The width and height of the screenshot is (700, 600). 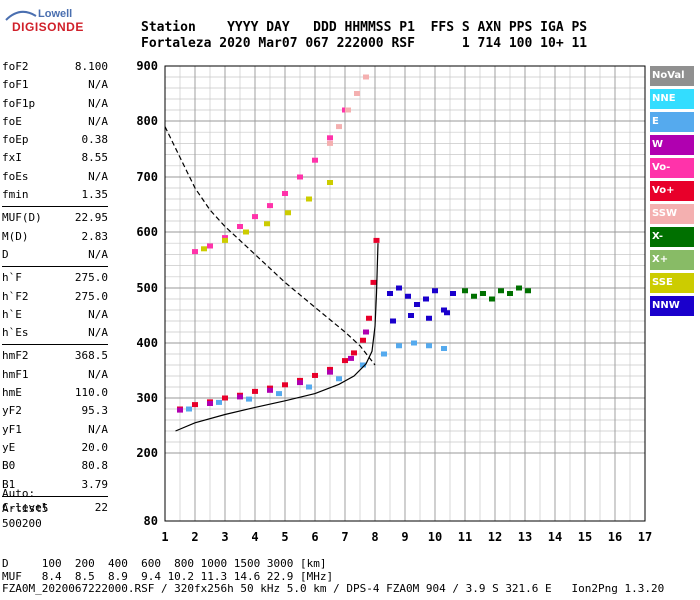 What do you see at coordinates (12, 158) in the screenshot?
I see `param-key: fxI` at bounding box center [12, 158].